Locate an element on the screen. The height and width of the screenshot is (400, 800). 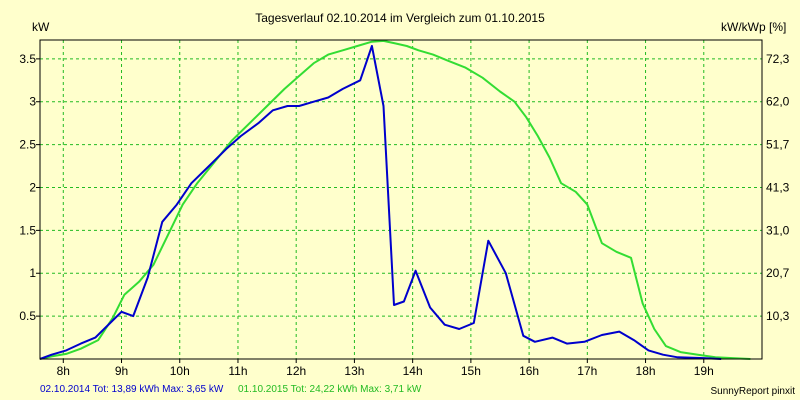
x-tick-label: 12h is located at coordinates (296, 371).